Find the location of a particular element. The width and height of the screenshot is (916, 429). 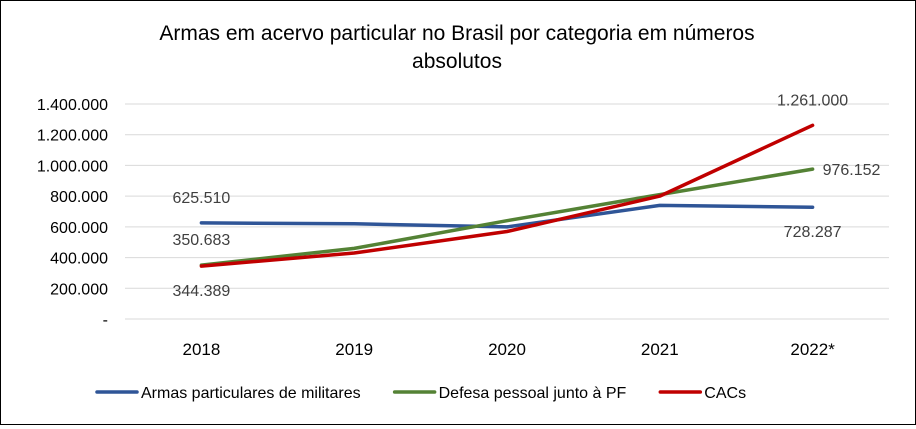

legend-label: Defesa pessoal junto à PF is located at coordinates (533, 393).